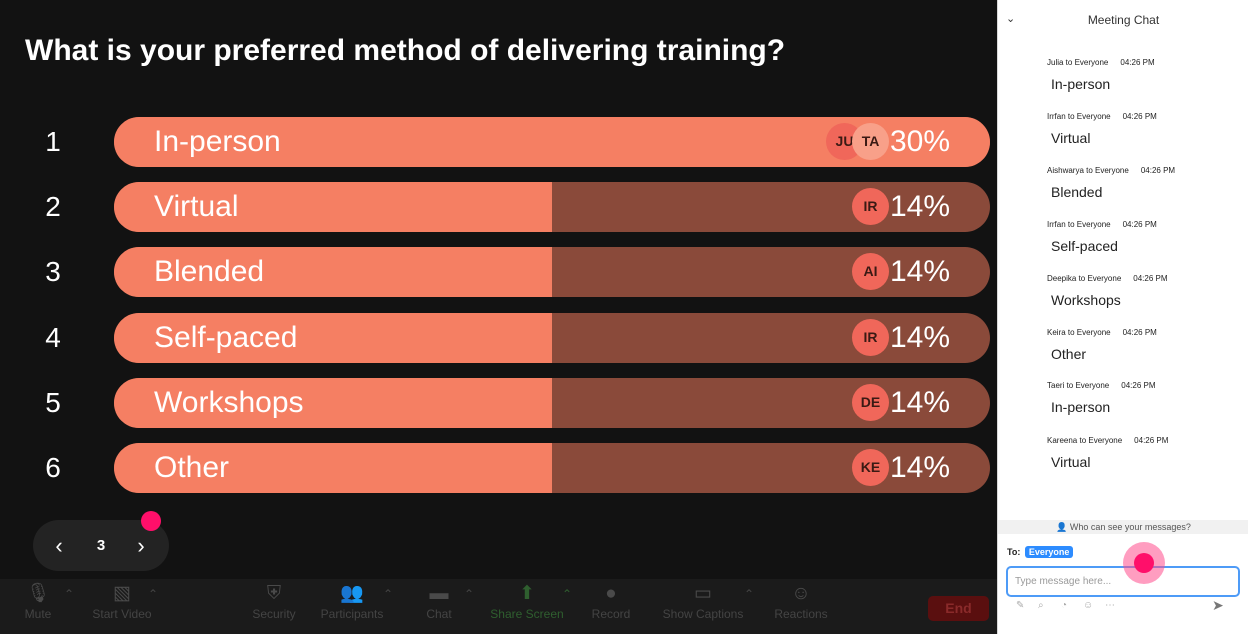 Image resolution: width=1248 pixels, height=634 pixels. Describe the element at coordinates (153, 594) in the screenshot. I see `video-options-caret-icon: ⌃` at that location.